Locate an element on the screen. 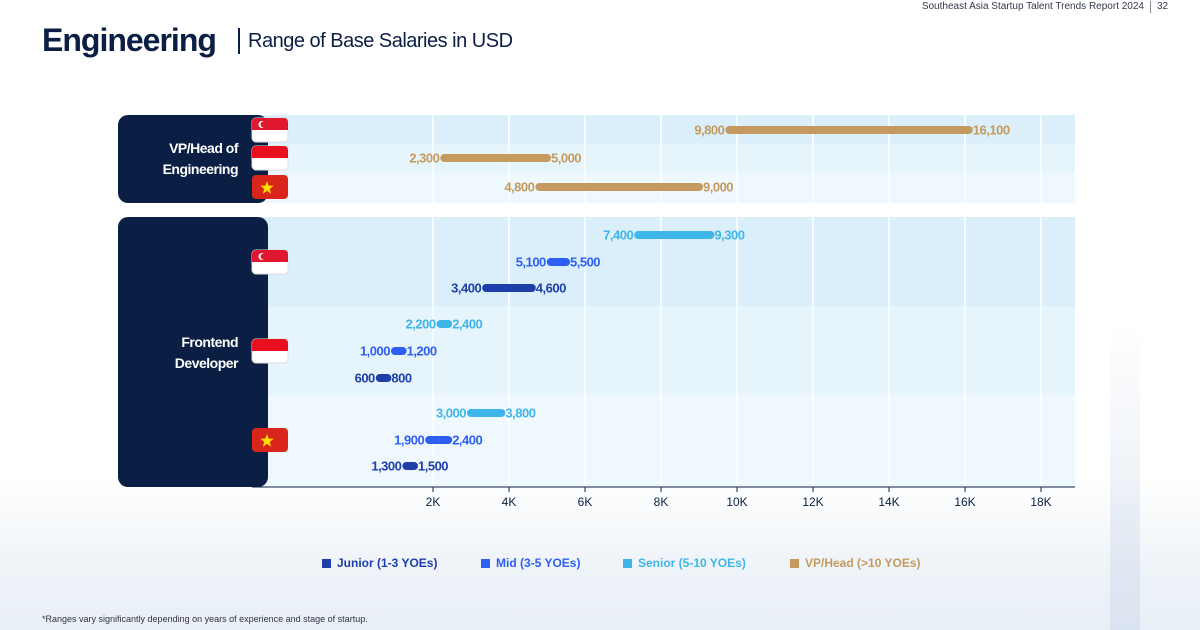  max-label: 5,000 is located at coordinates (566, 158).